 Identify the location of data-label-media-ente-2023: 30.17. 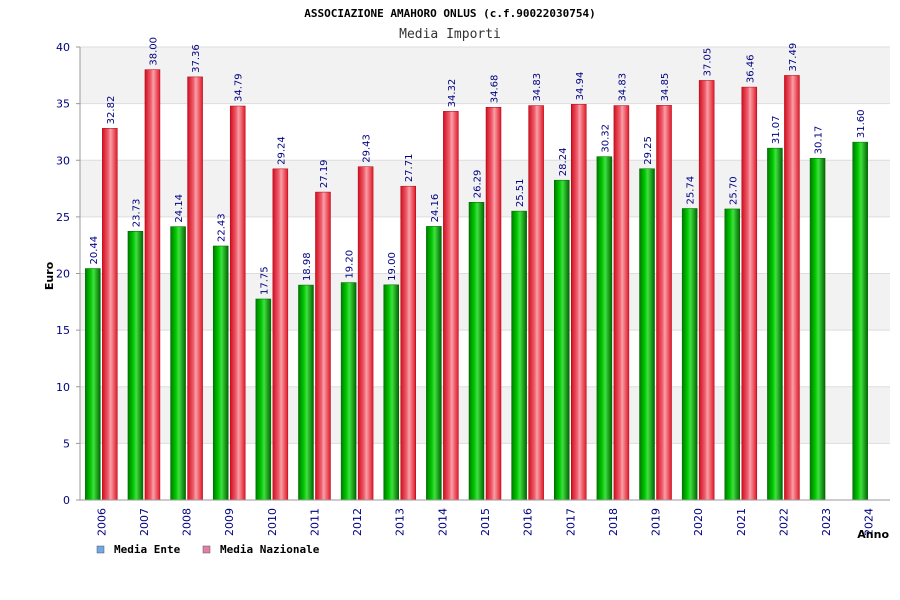
(819, 140).